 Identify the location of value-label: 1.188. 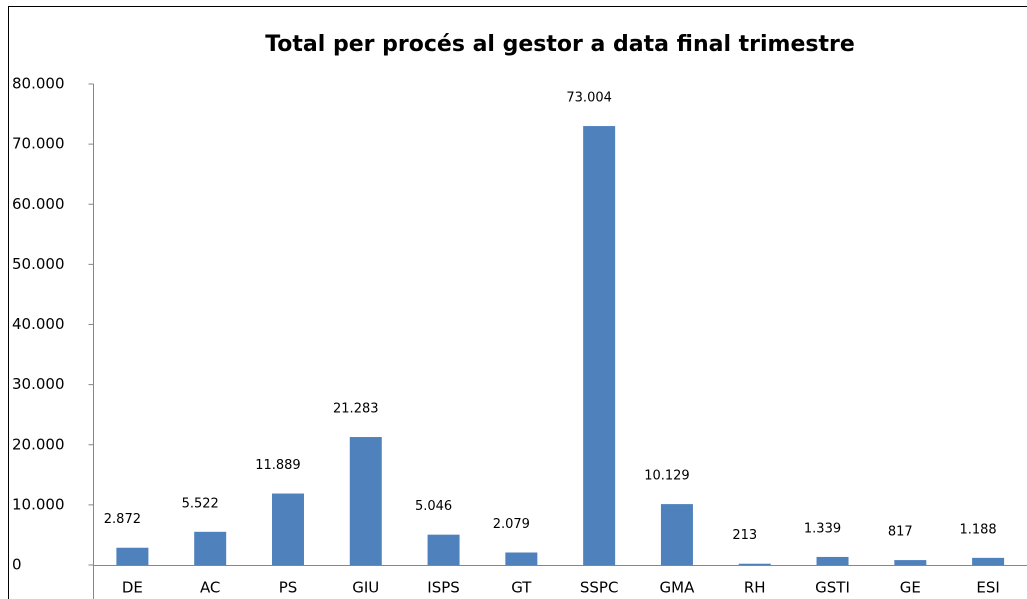
(977, 529).